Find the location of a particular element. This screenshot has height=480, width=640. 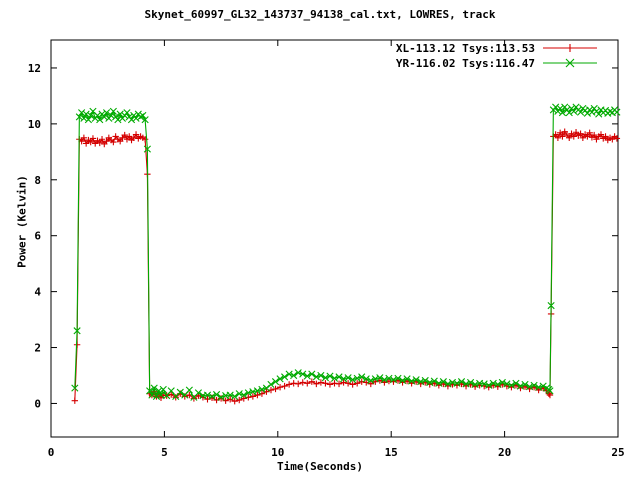

x-axis-label: Time(Seconds) is located at coordinates (320, 466).